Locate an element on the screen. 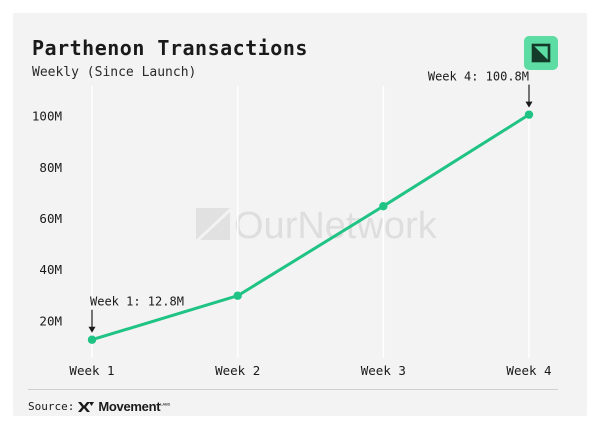 Image resolution: width=600 pixels, height=429 pixels. y-tick-label: 80M is located at coordinates (50, 167).